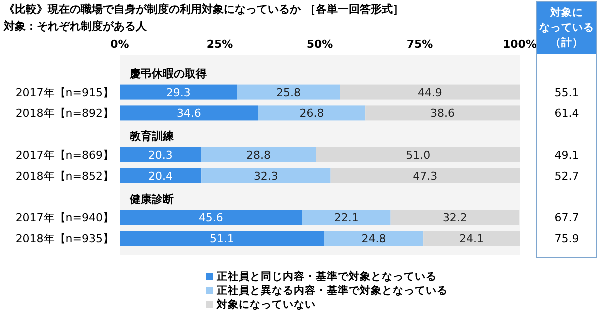 This screenshot has height=320, width=600. I want to click on data-label: 52.7, so click(567, 176).